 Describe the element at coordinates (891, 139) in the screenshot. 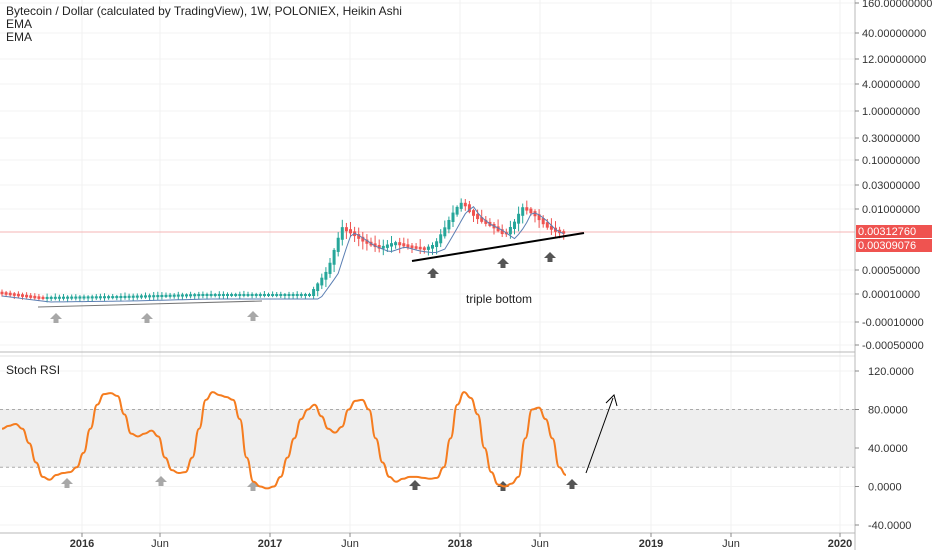

I see `price-tick-label: 0.30000000` at that location.